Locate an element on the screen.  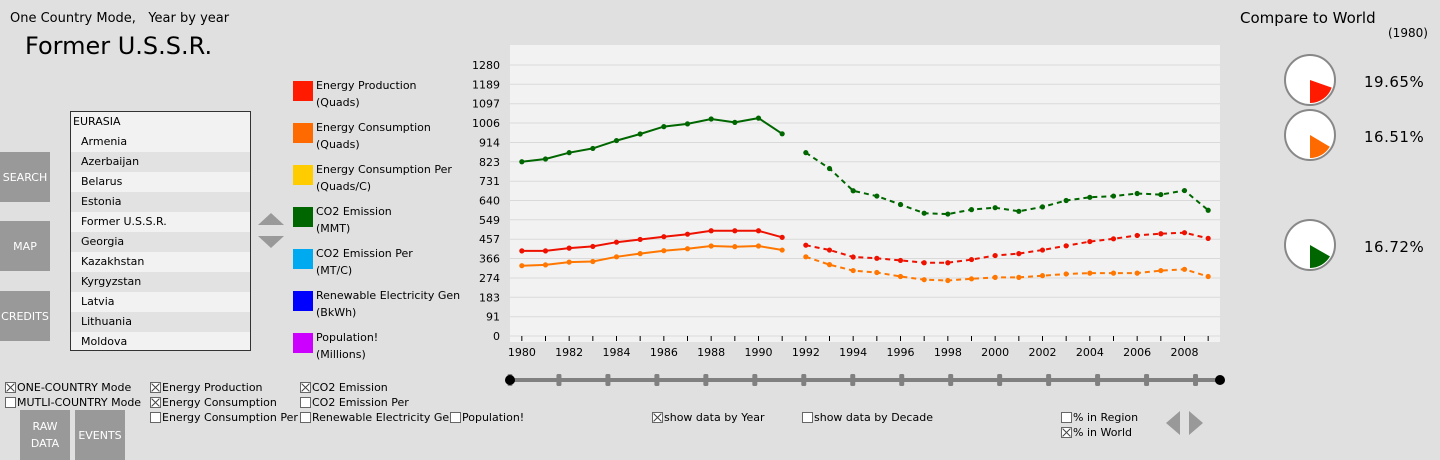
x-tick-label: 1982 is located at coordinates (569, 352).